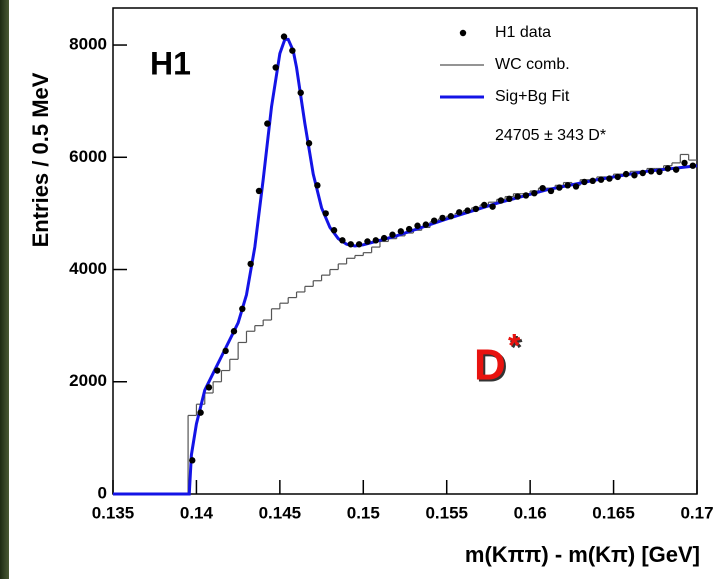  Describe the element at coordinates (88, 380) in the screenshot. I see `y-tick-label: 2000` at that location.